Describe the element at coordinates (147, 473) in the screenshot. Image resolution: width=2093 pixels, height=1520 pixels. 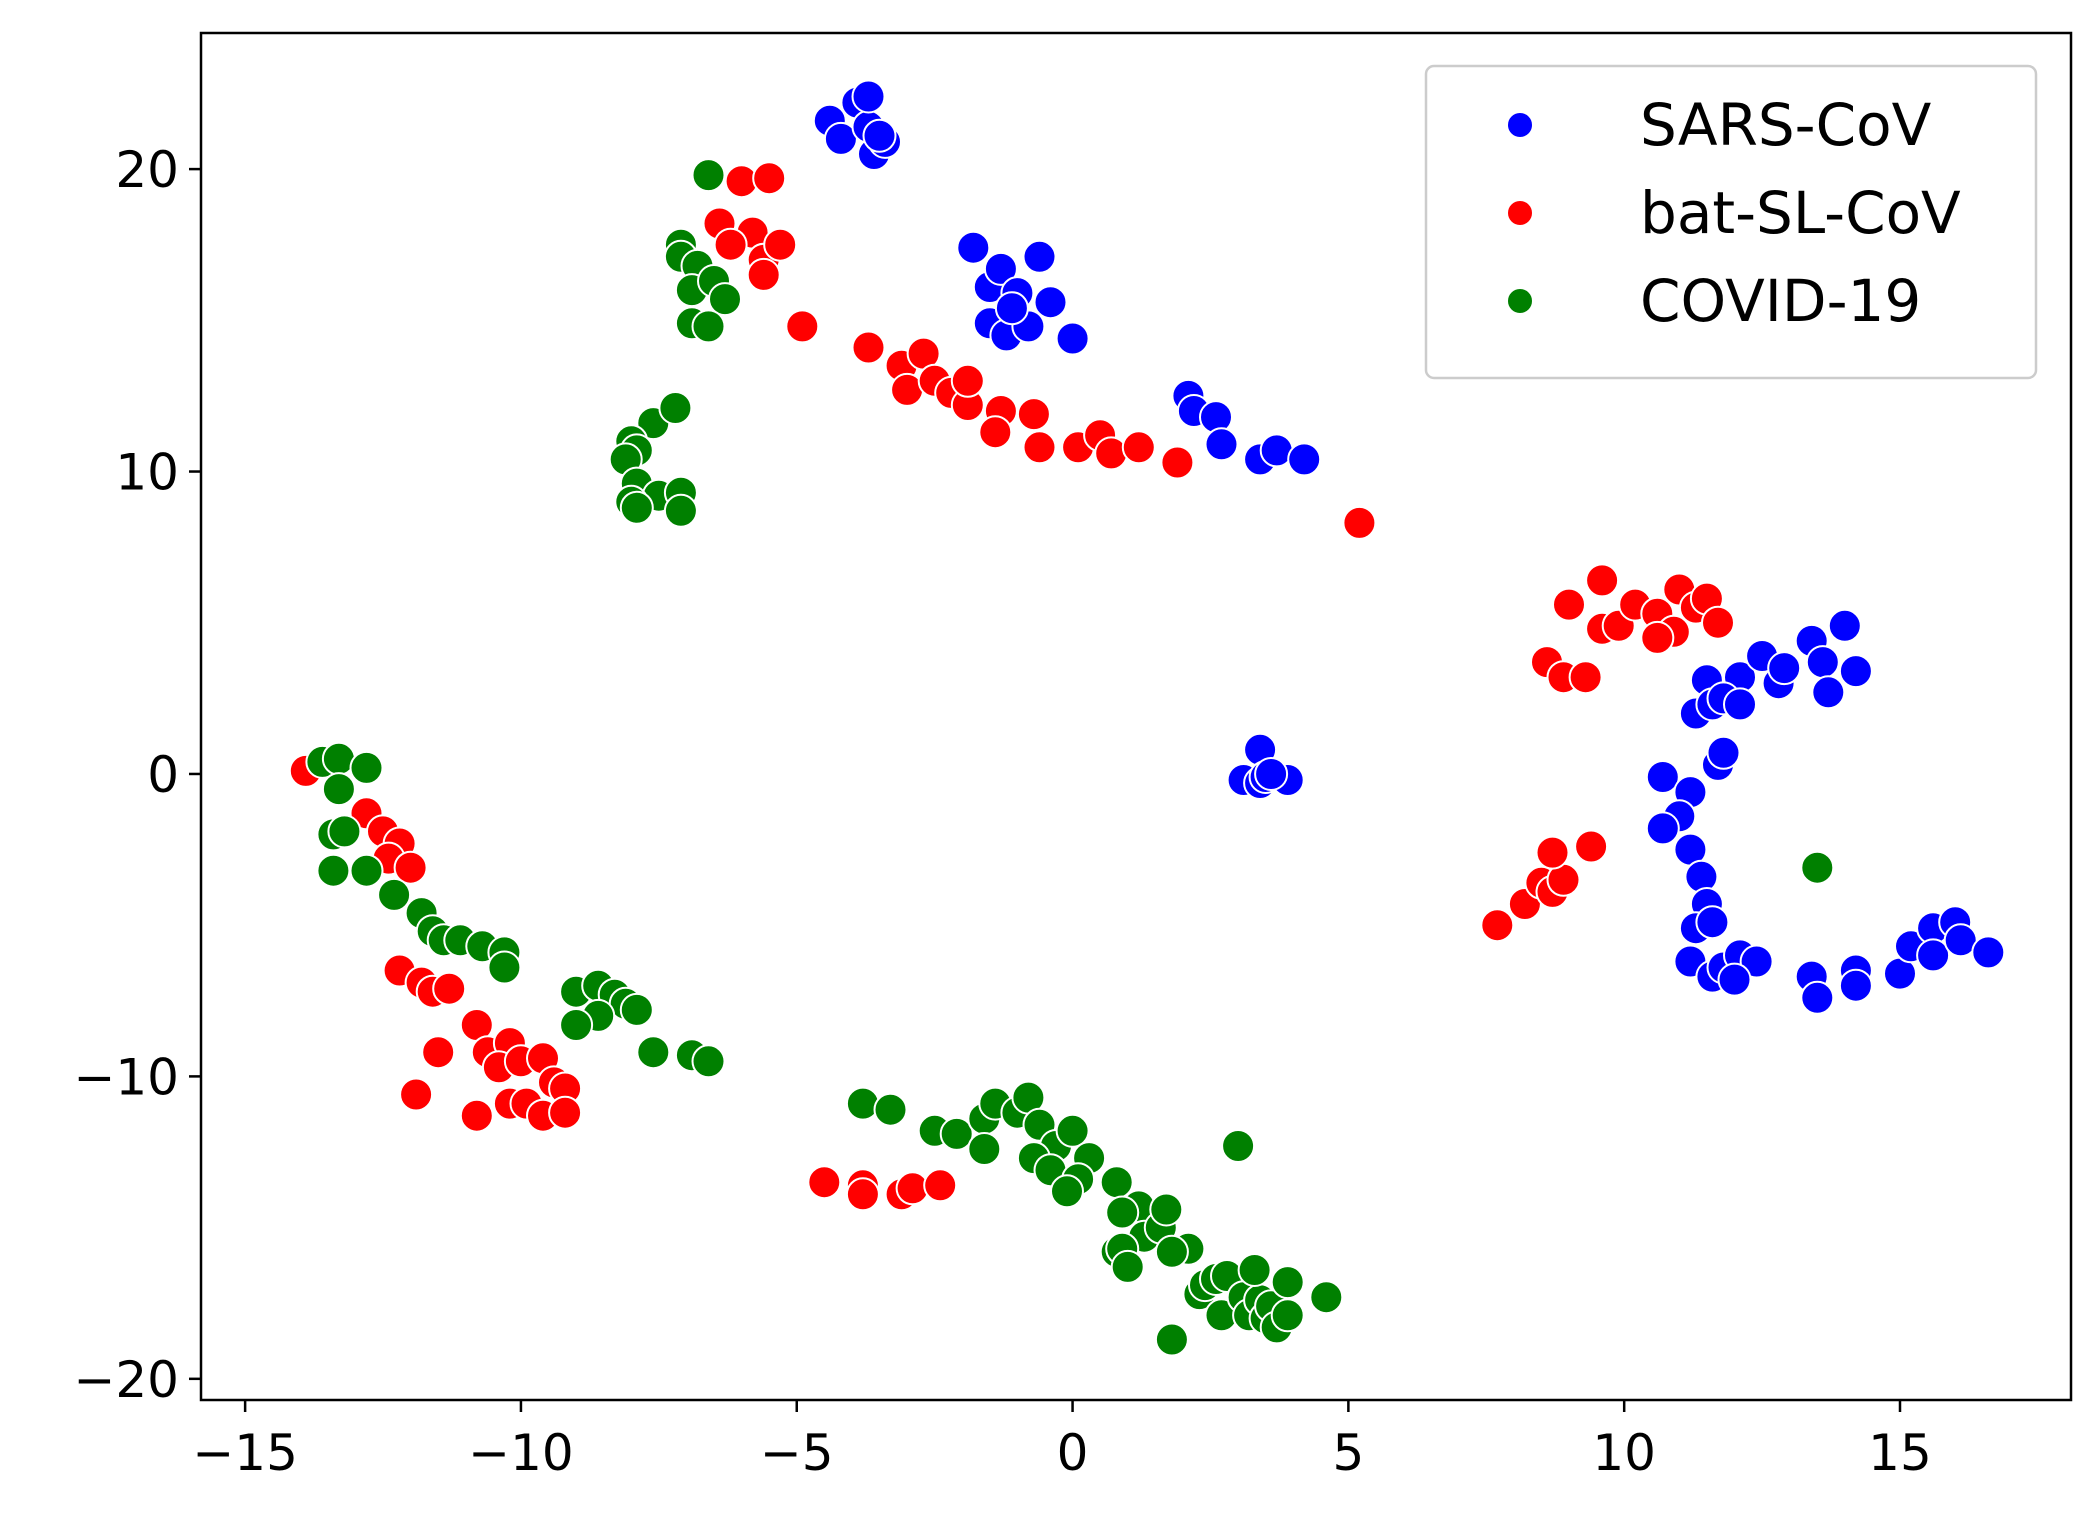
I see `y-tick-label: 10` at that location.